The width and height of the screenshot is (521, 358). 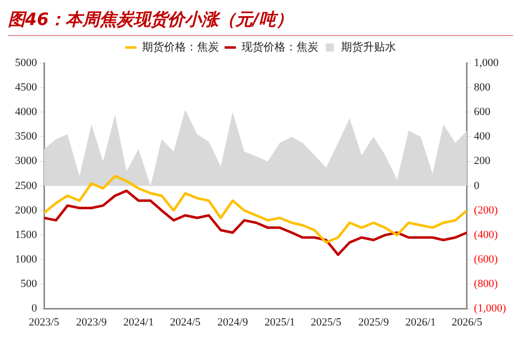 What do you see at coordinates (467, 322) in the screenshot?
I see `x-tick-label: 2026/5` at bounding box center [467, 322].